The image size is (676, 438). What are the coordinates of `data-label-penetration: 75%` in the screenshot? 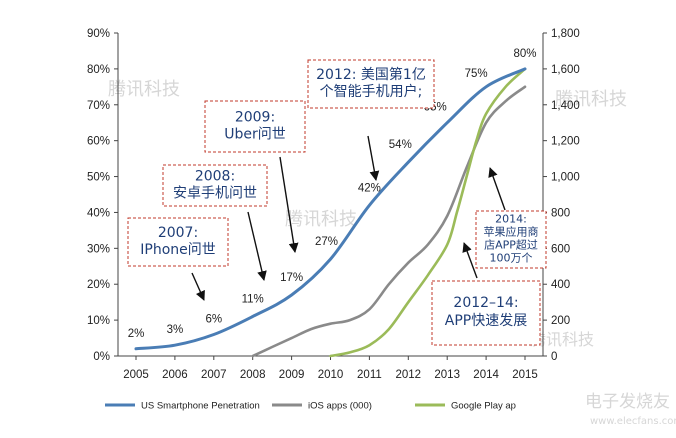 It's located at (476, 74).